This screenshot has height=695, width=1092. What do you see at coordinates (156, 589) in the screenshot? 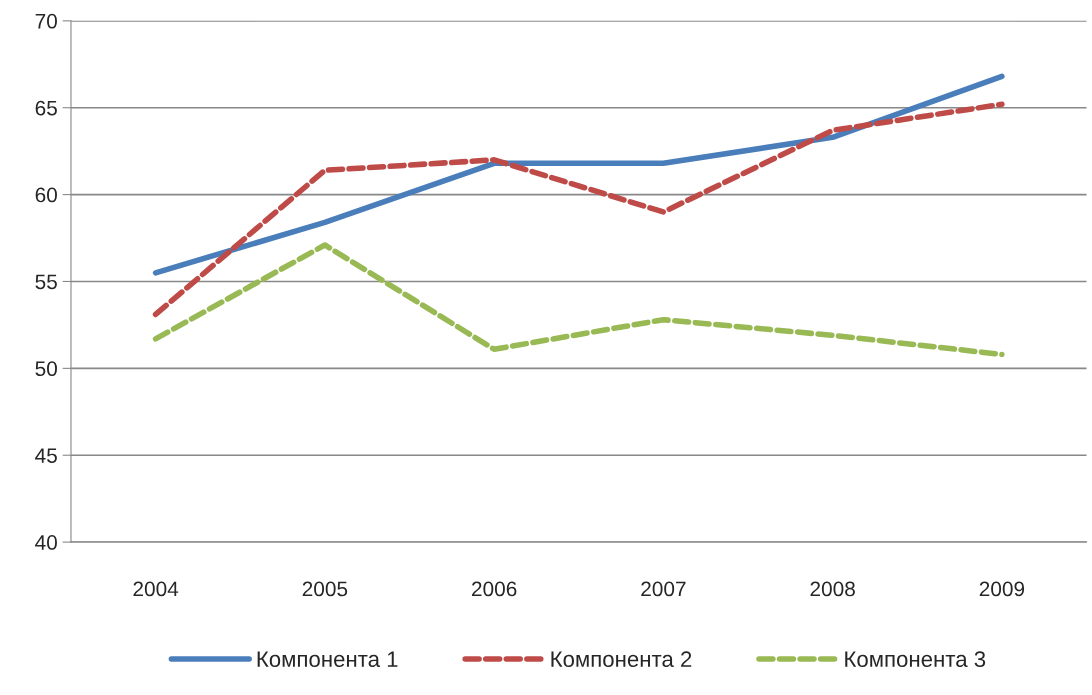
I see `x-tick-label: 2004` at bounding box center [156, 589].